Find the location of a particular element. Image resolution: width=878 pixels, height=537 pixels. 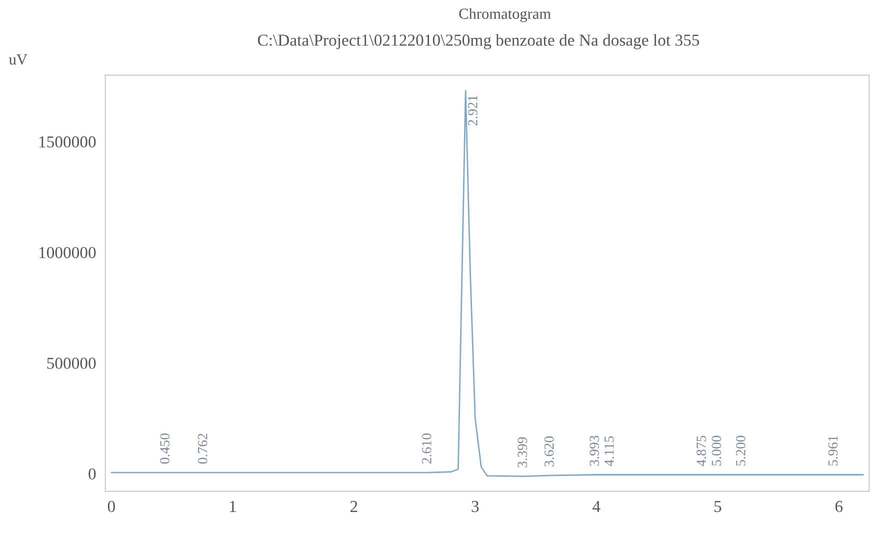

y-axis-title: uV is located at coordinates (18, 59).